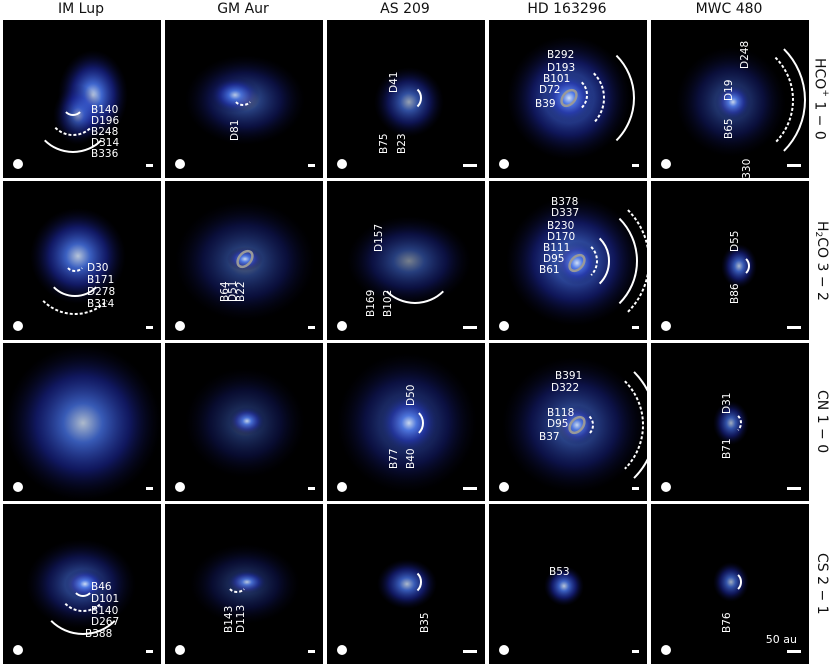 The image size is (831, 668). Describe the element at coordinates (243, 9) in the screenshot. I see `column-title-gm-aur: GM Aur` at that location.